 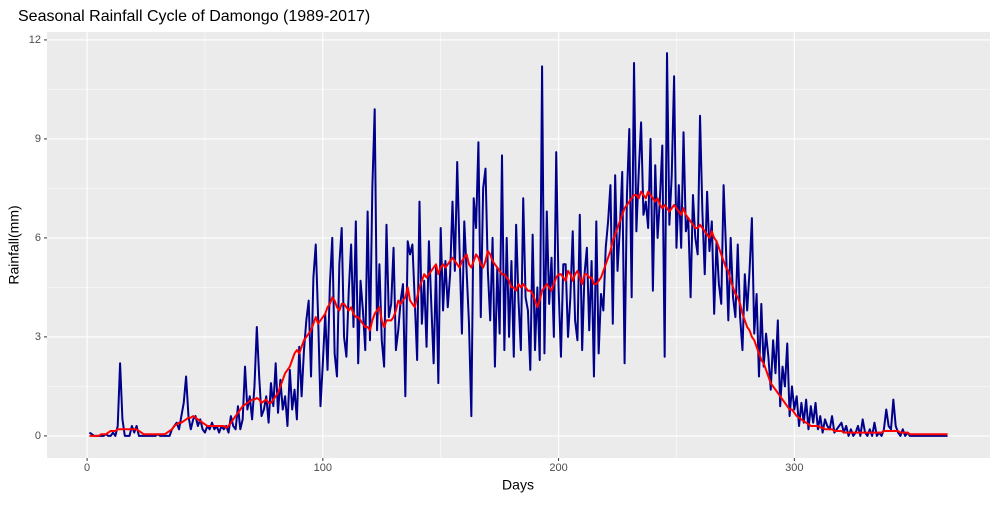 What do you see at coordinates (794, 468) in the screenshot?
I see `x-tick-label: 300` at bounding box center [794, 468].